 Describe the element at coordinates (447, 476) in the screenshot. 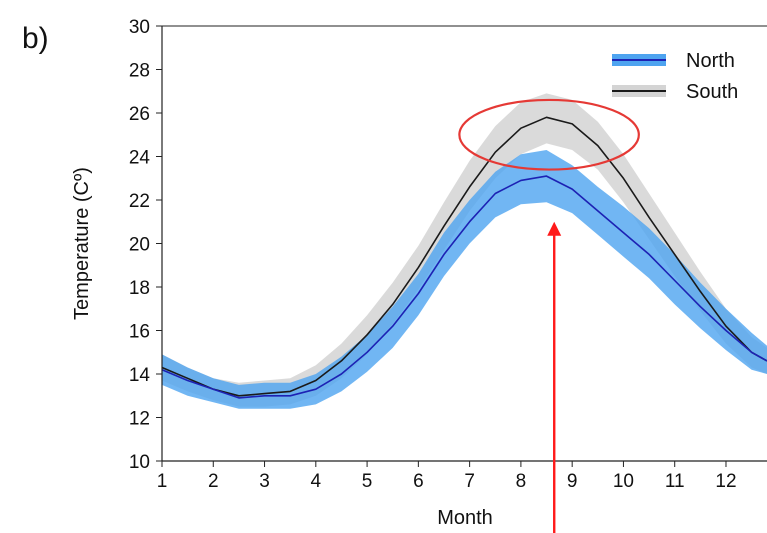

I see `x-axis-ticks: 1 2 3 4 5 6 7 8 9 10 11 12` at that location.